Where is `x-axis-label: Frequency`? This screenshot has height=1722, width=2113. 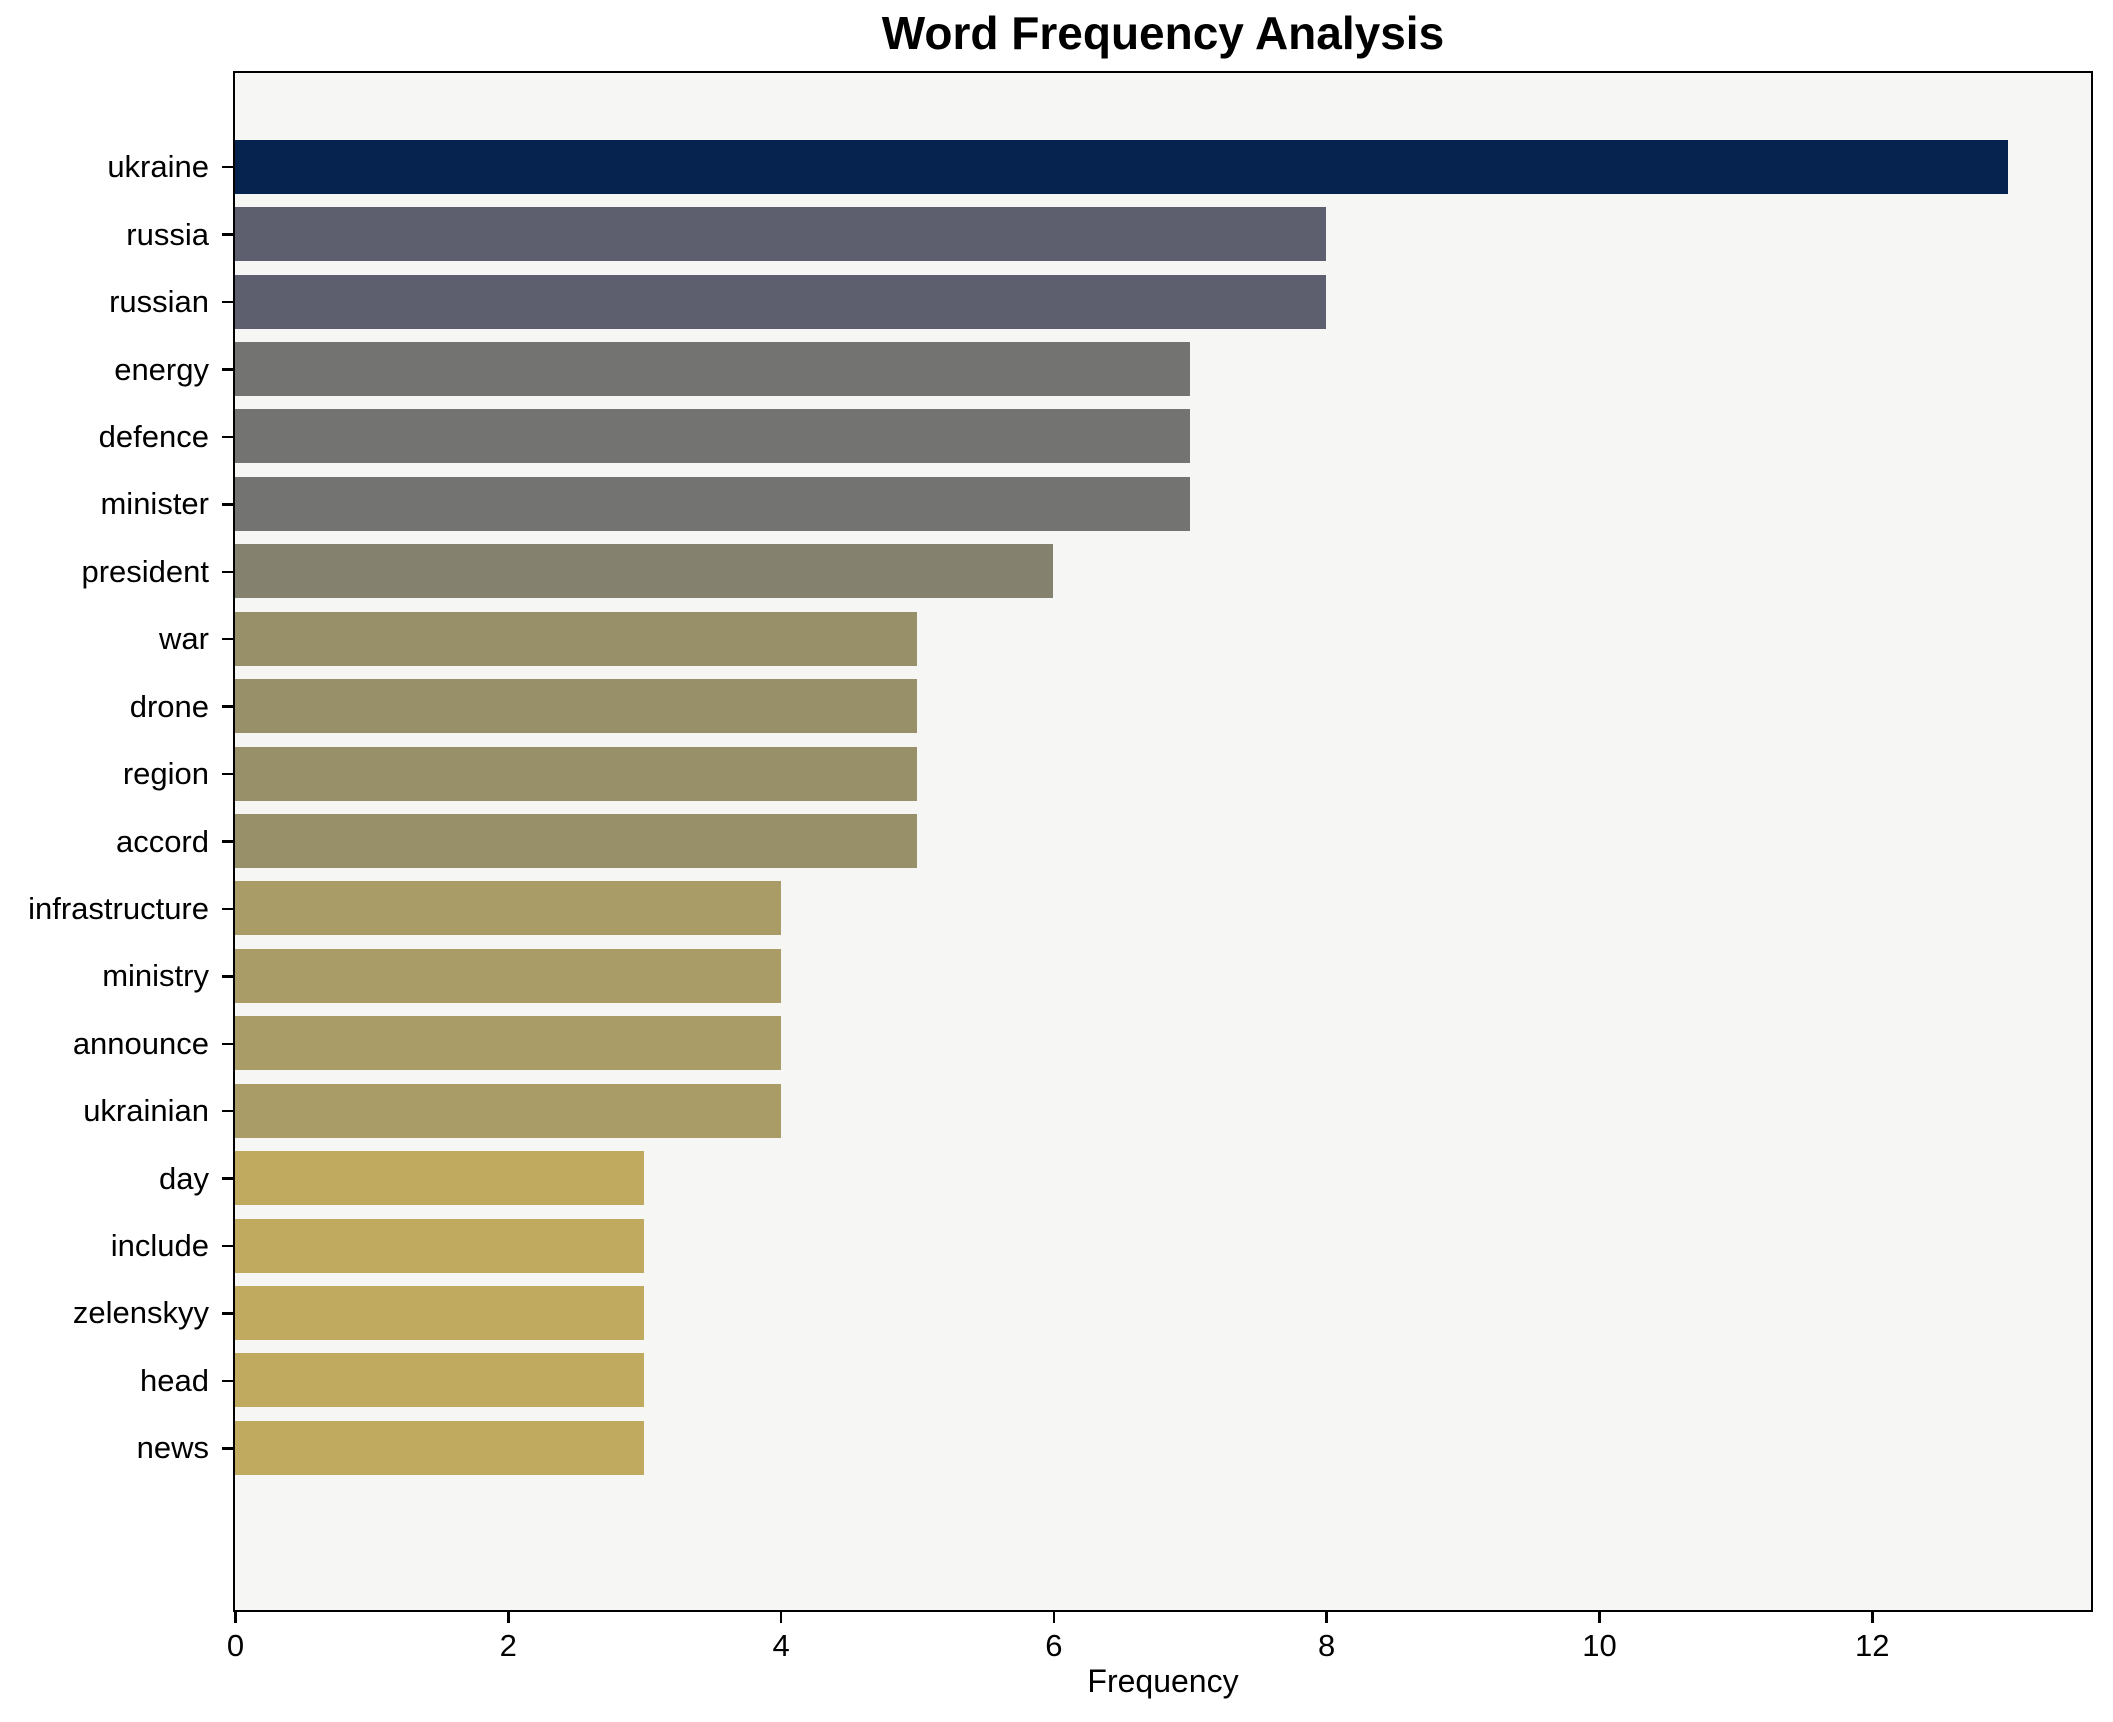 x-axis-label: Frequency is located at coordinates (1163, 1681).